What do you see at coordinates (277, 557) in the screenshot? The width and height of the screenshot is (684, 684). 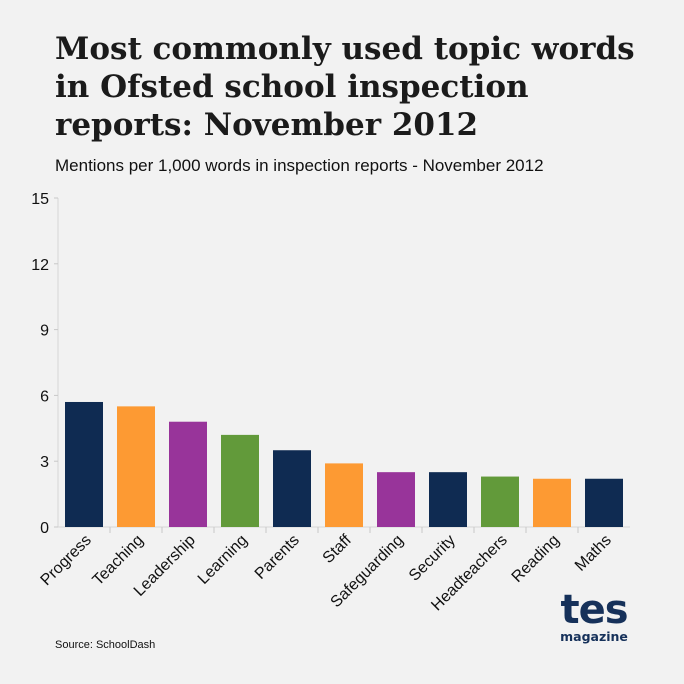 I see `x-tick-label-parents: Parents` at bounding box center [277, 557].